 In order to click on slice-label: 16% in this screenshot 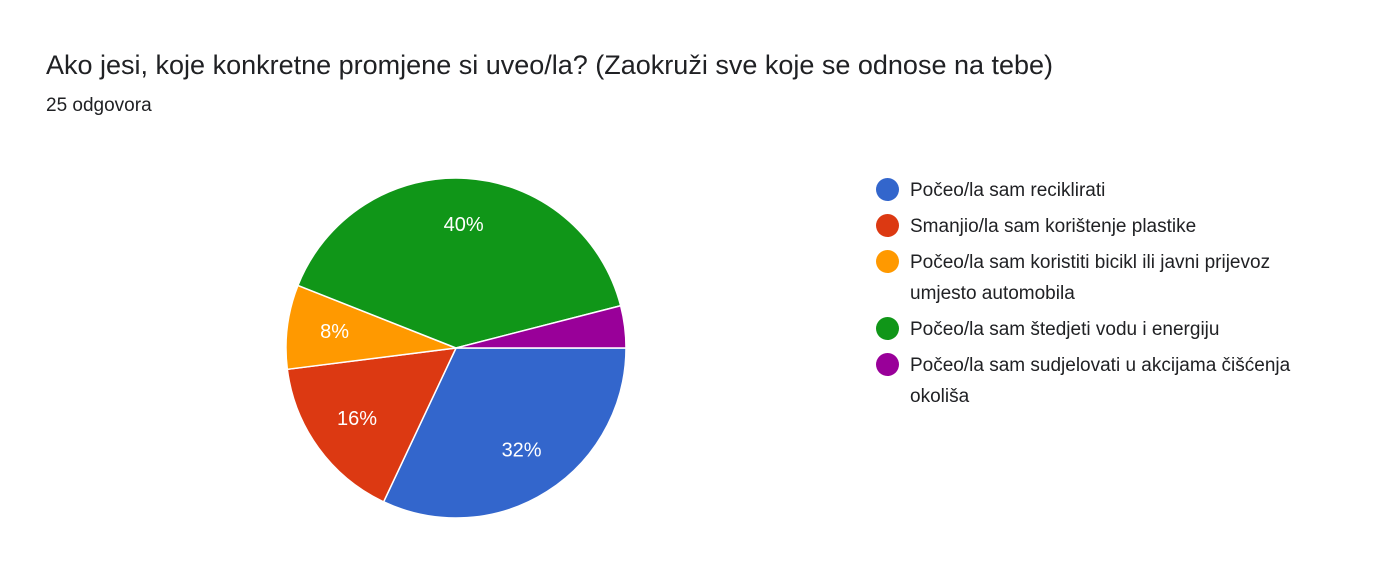, I will do `click(357, 419)`.